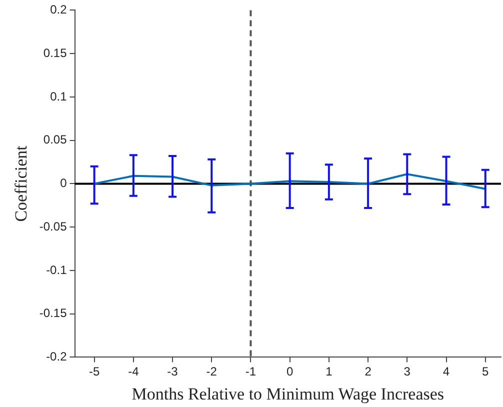 This screenshot has height=407, width=503. Describe the element at coordinates (172, 371) in the screenshot. I see `x-tick-label: -3` at that location.